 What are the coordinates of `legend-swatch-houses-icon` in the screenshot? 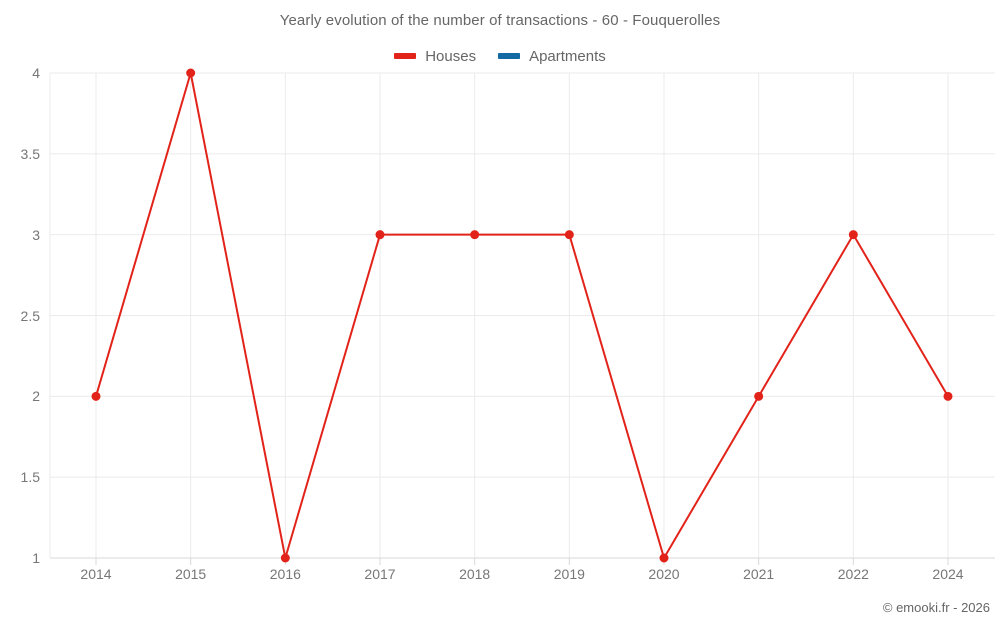 It's located at (405, 56).